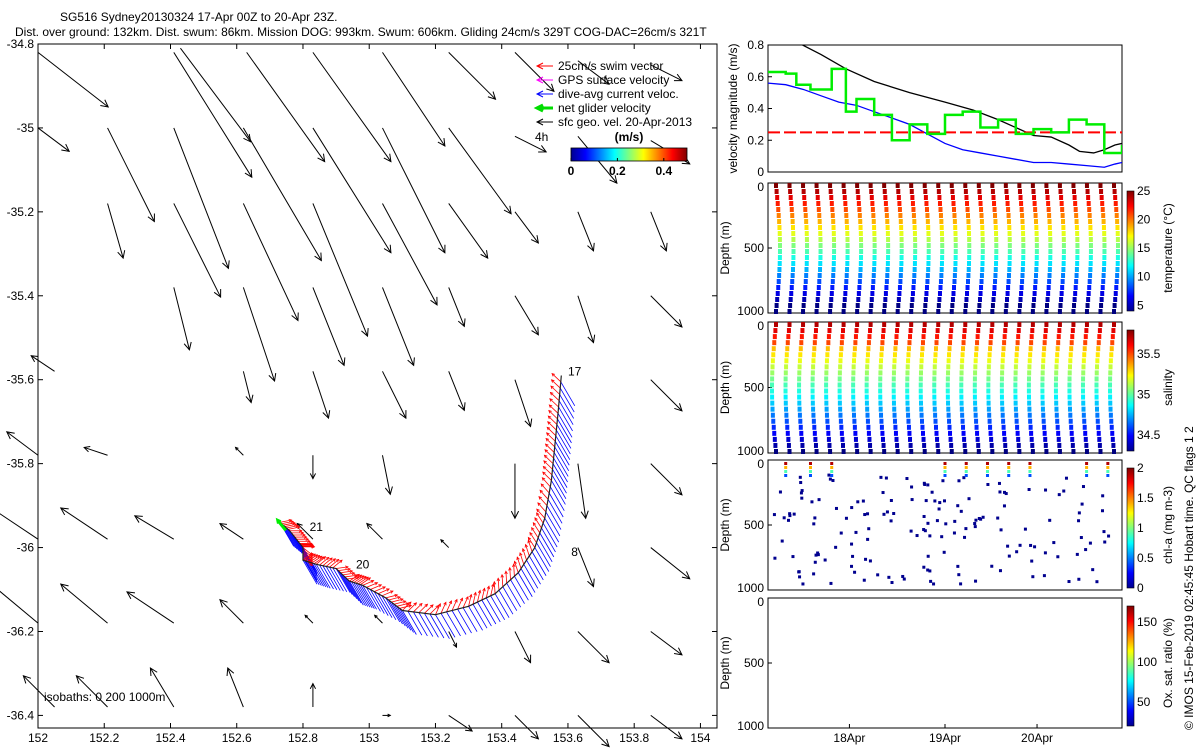 The image size is (1200, 750). I want to click on scale-label: 4h, so click(541, 137).